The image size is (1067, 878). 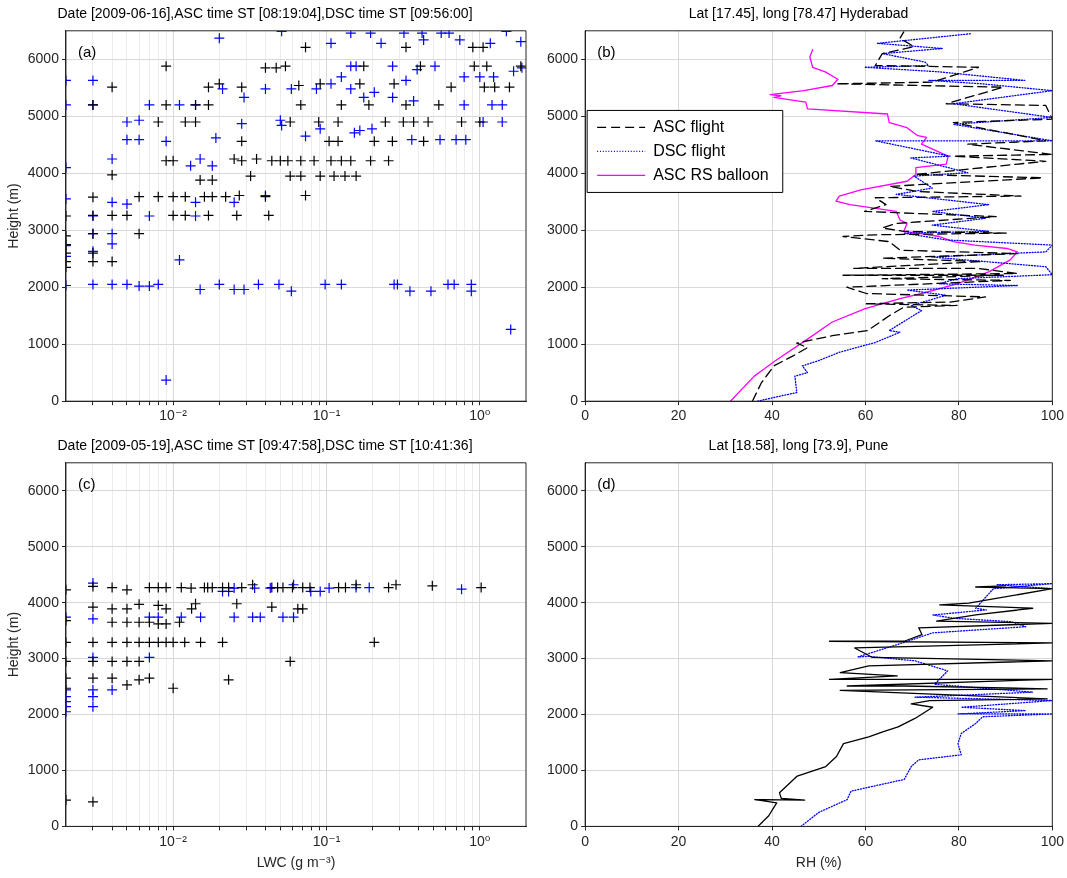 What do you see at coordinates (818, 862) in the screenshot?
I see `x-axis-title: RH (%)` at bounding box center [818, 862].